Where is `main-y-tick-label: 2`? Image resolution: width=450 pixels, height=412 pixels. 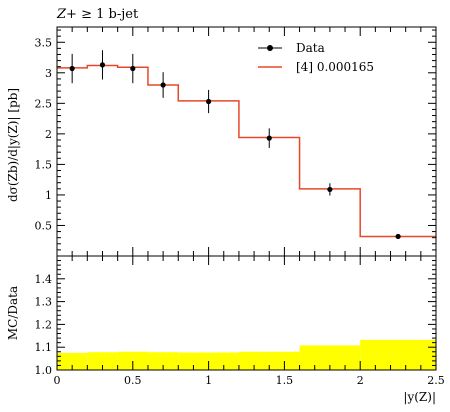
main-y-tick-label: 2 is located at coordinates (48, 134).